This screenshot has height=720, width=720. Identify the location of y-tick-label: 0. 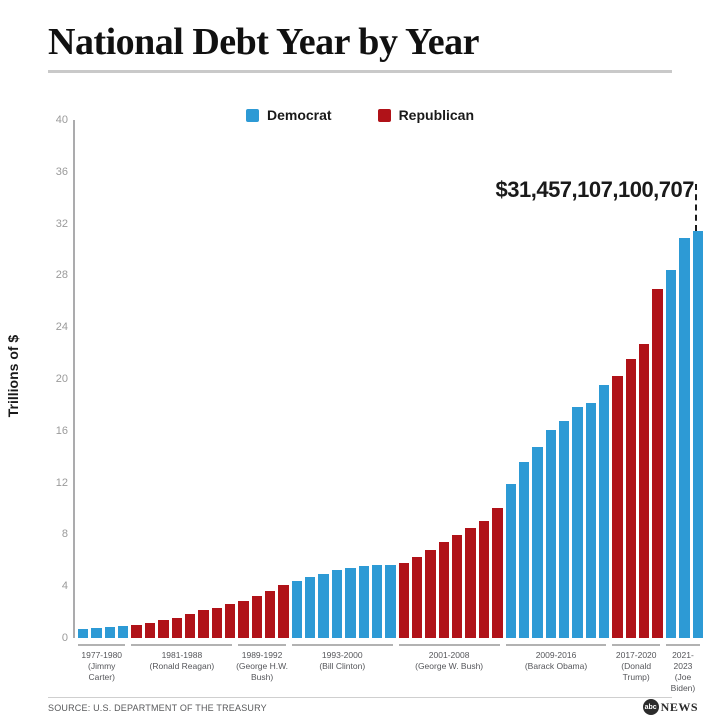
(64, 638).